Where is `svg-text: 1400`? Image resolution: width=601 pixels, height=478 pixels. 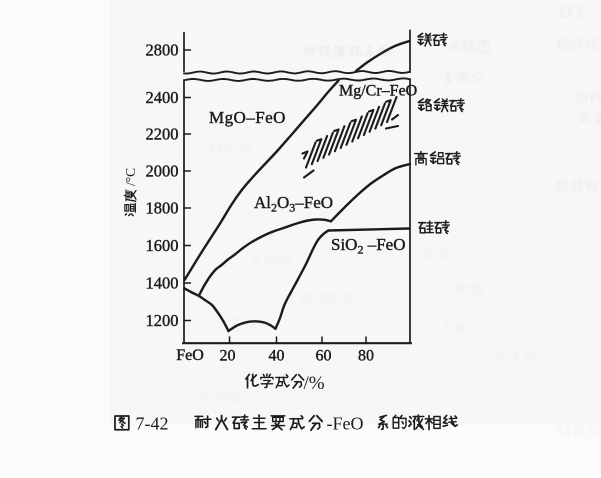
svg-text: 1400 is located at coordinates (162, 283).